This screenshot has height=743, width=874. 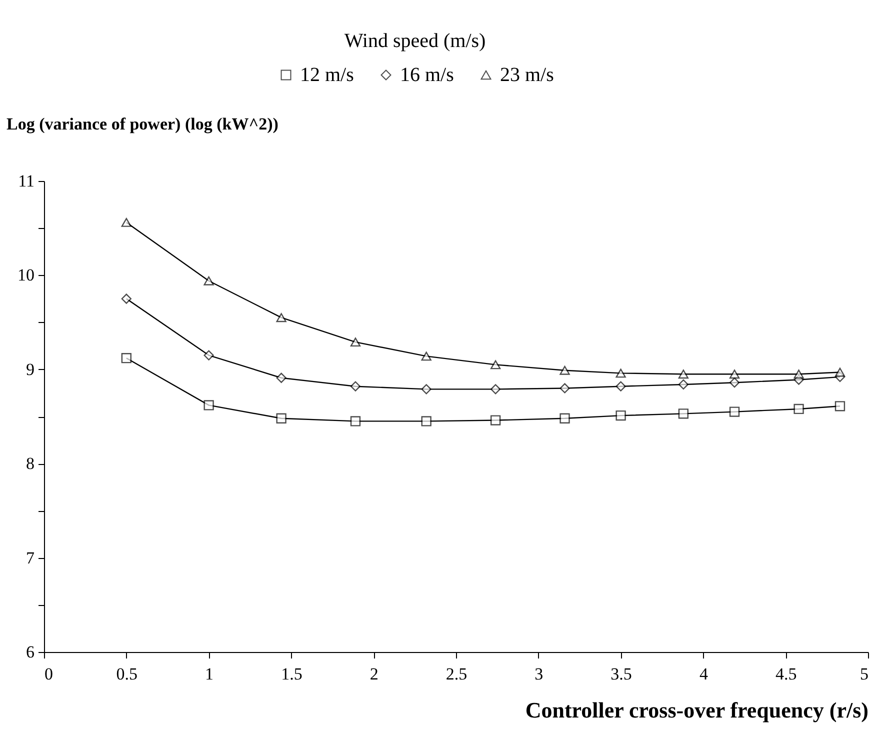 What do you see at coordinates (30, 464) in the screenshot?
I see `y-tick-label: 8` at bounding box center [30, 464].